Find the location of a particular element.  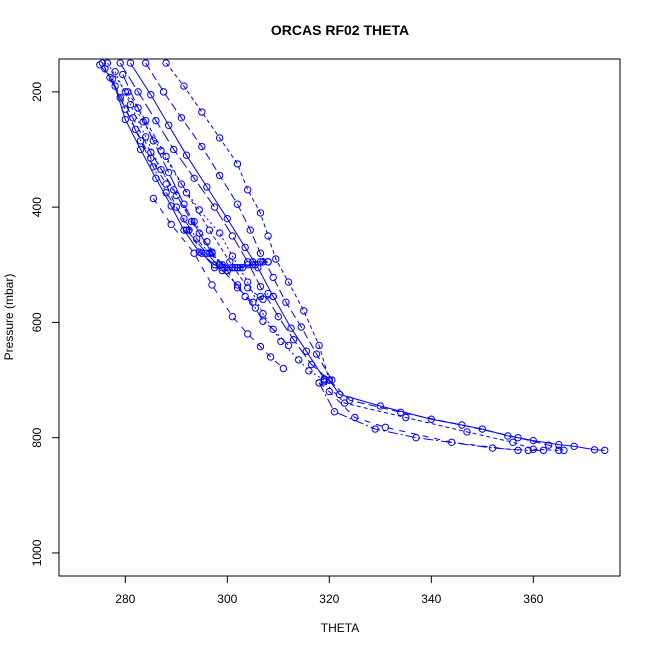

x-tick-label: 340 is located at coordinates (431, 599).